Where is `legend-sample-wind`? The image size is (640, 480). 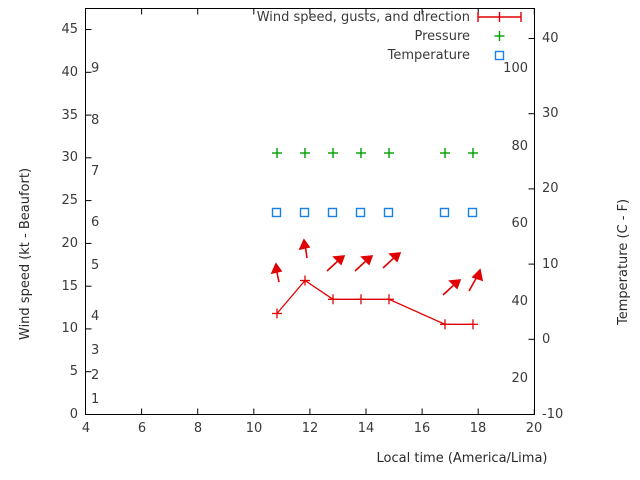
legend-sample-wind is located at coordinates (499, 17).